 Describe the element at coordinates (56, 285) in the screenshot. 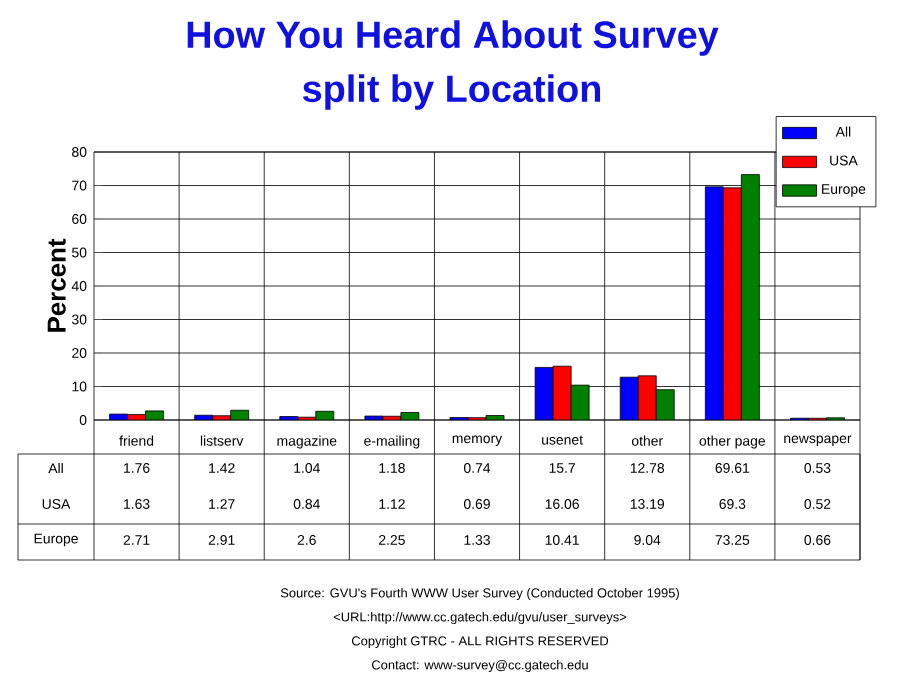

I see `y-axis-title: Percent` at that location.